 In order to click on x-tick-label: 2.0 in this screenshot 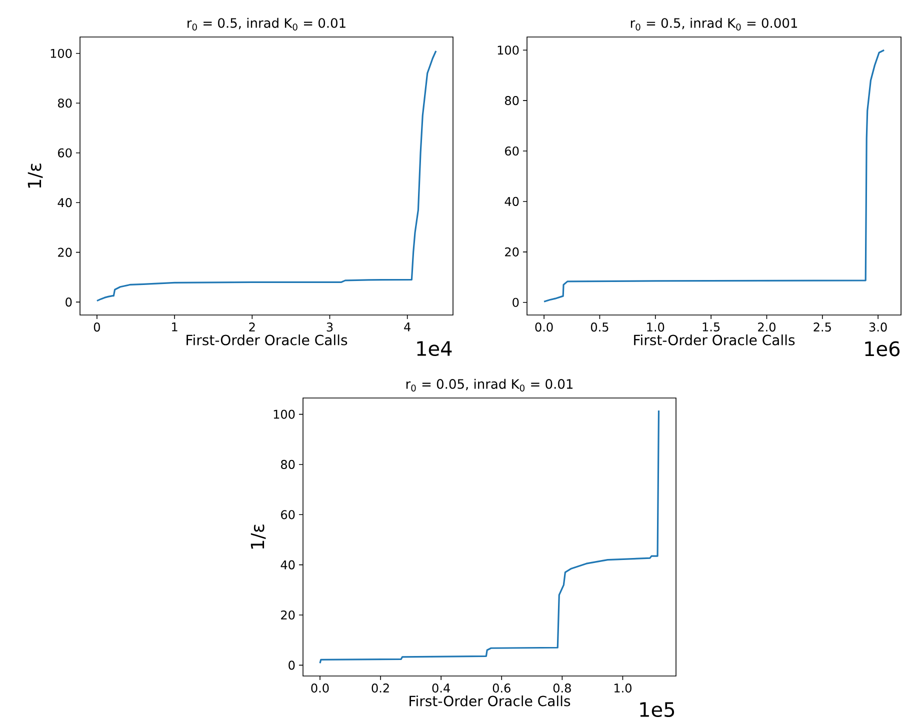, I will do `click(767, 327)`.